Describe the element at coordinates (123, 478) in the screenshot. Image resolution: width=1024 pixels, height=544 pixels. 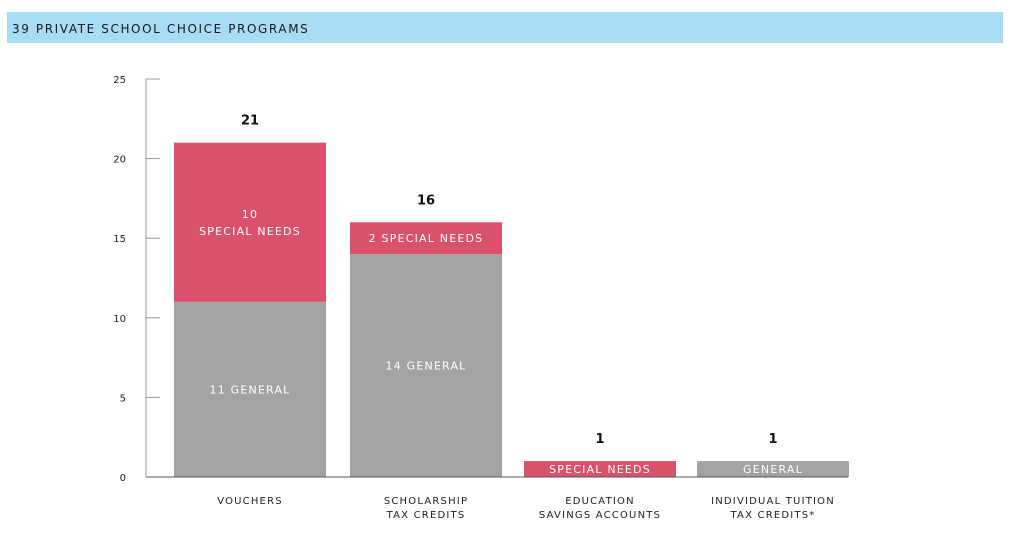
I see `y-tick-label: 0` at that location.